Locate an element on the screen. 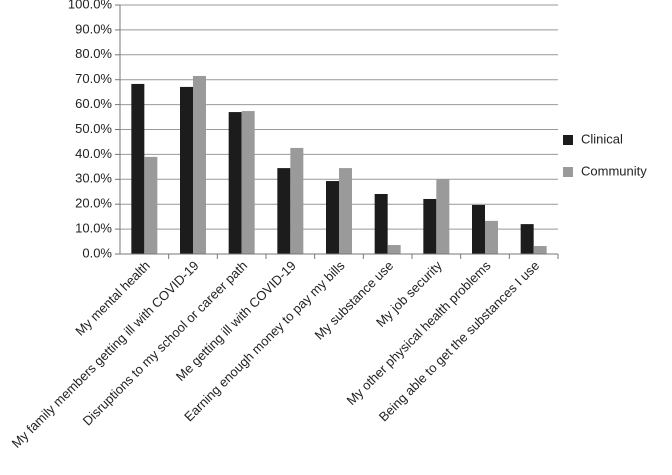  y-tick-label: 60.0% is located at coordinates (93, 103).